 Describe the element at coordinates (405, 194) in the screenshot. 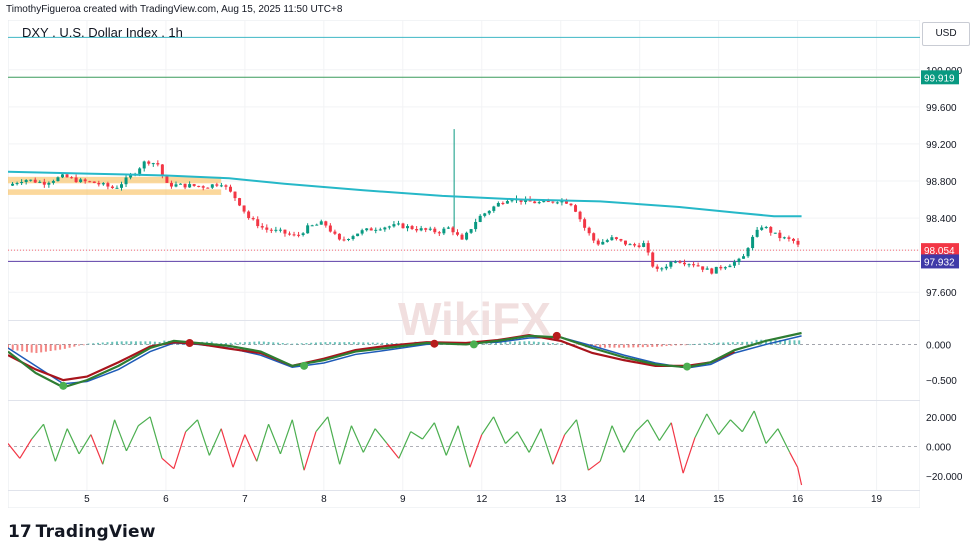

I see `moving-average-line` at that location.